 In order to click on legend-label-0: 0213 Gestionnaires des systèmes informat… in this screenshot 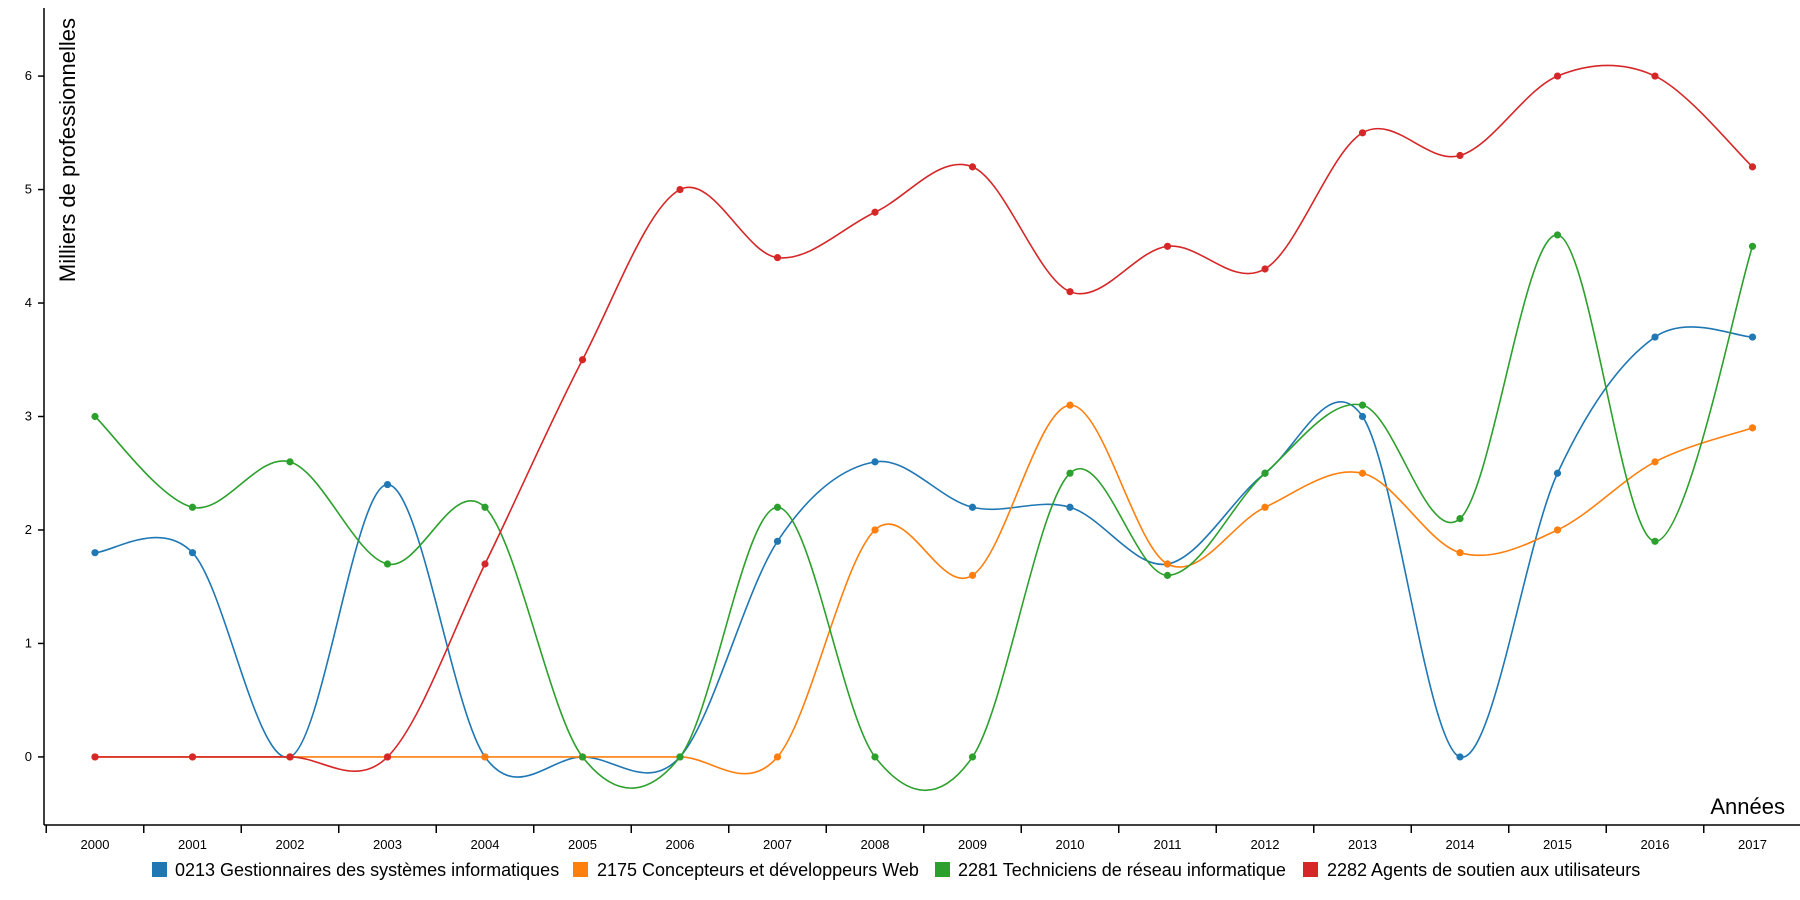, I will do `click(367, 870)`.